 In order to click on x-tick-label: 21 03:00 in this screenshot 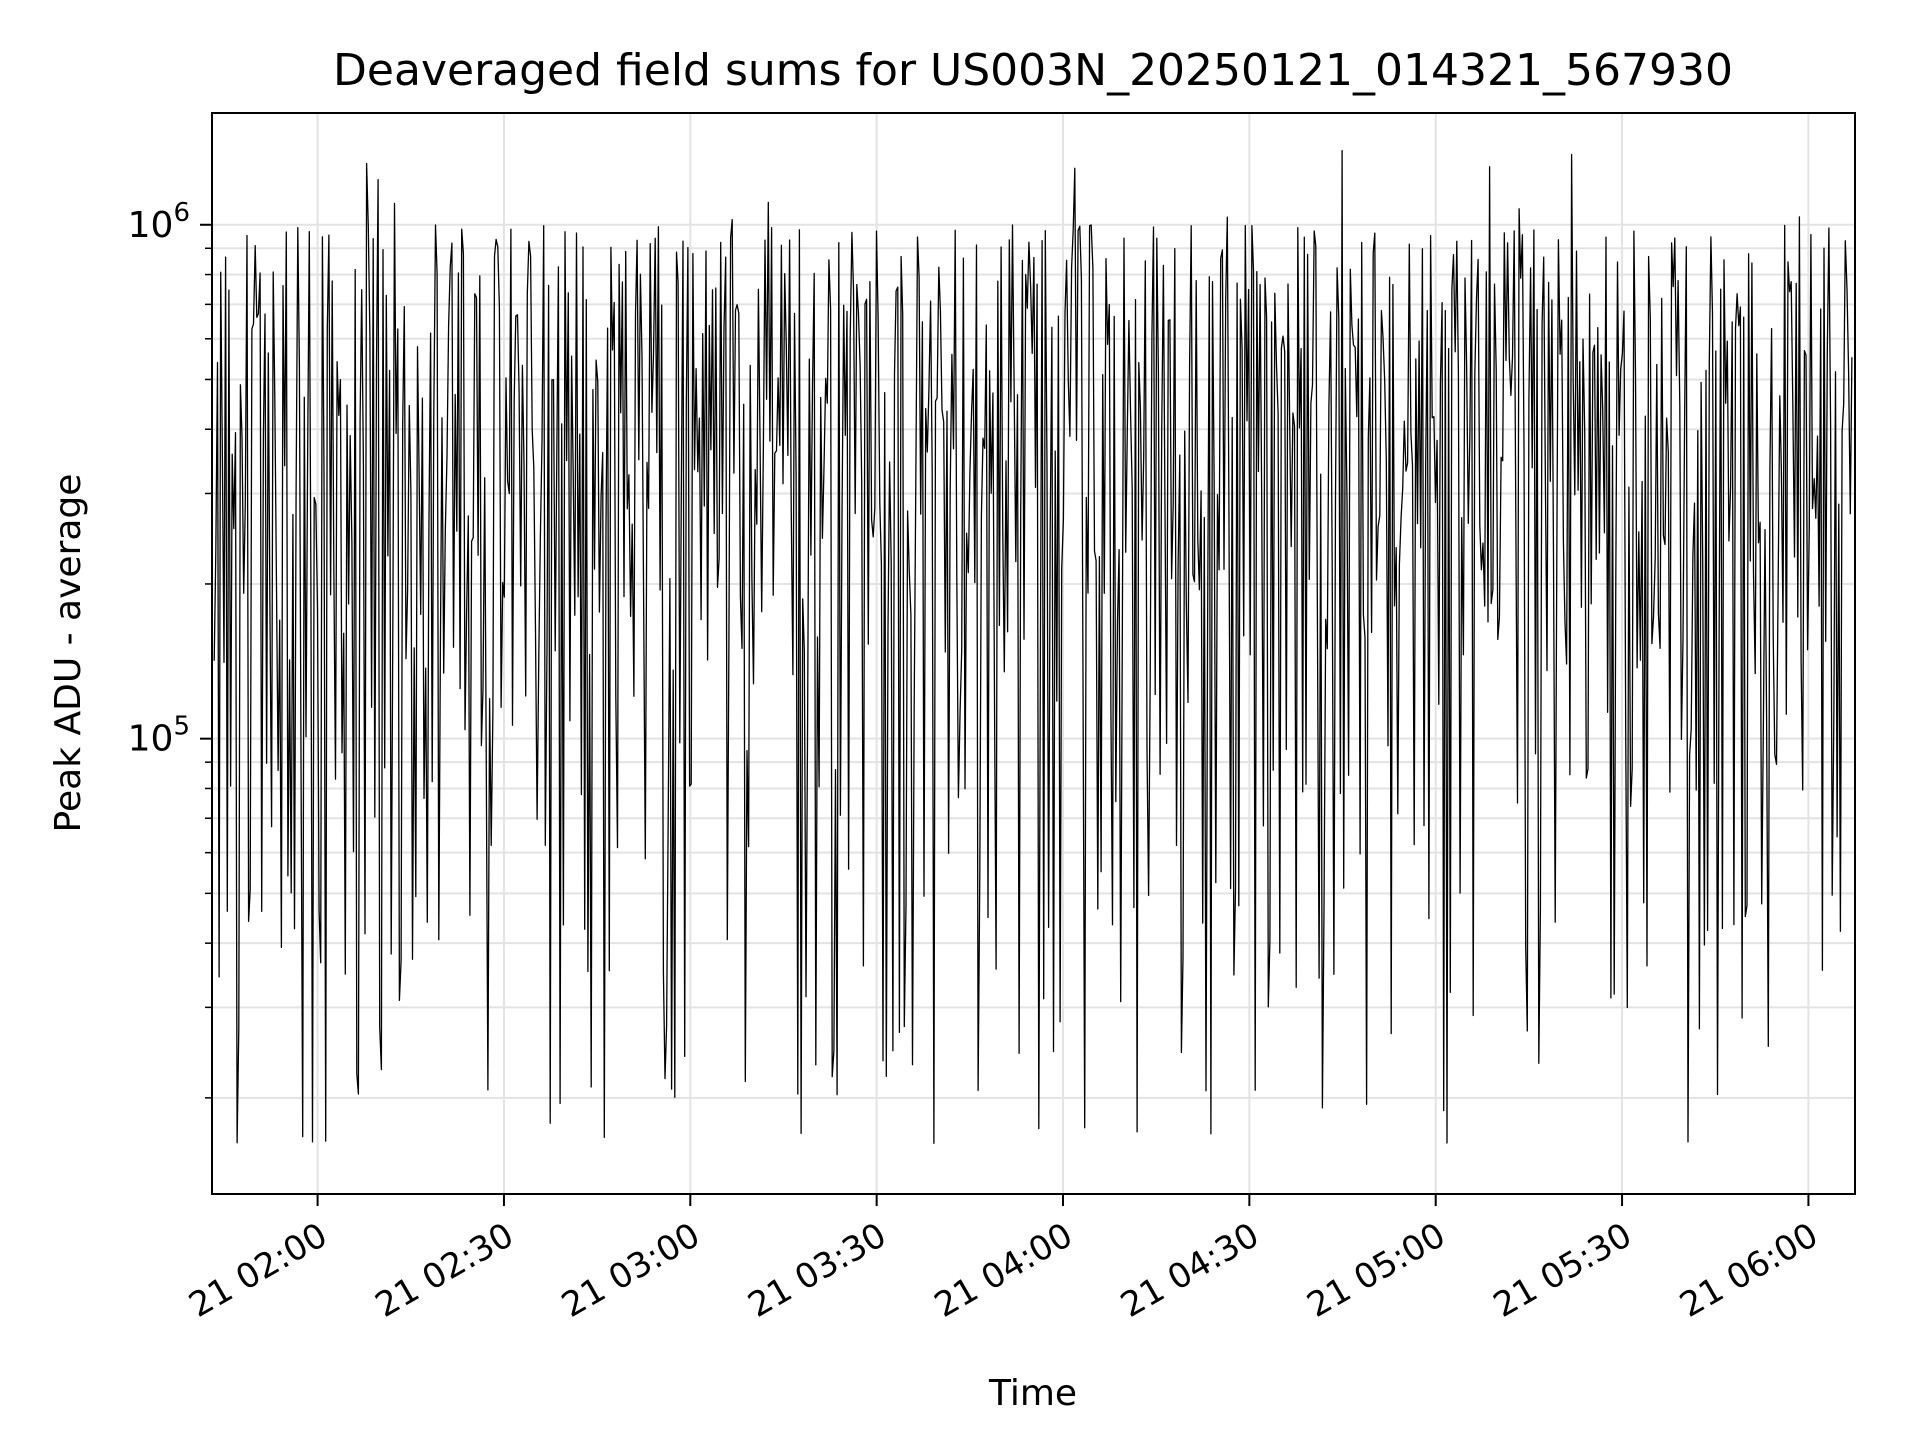, I will do `click(631, 1270)`.